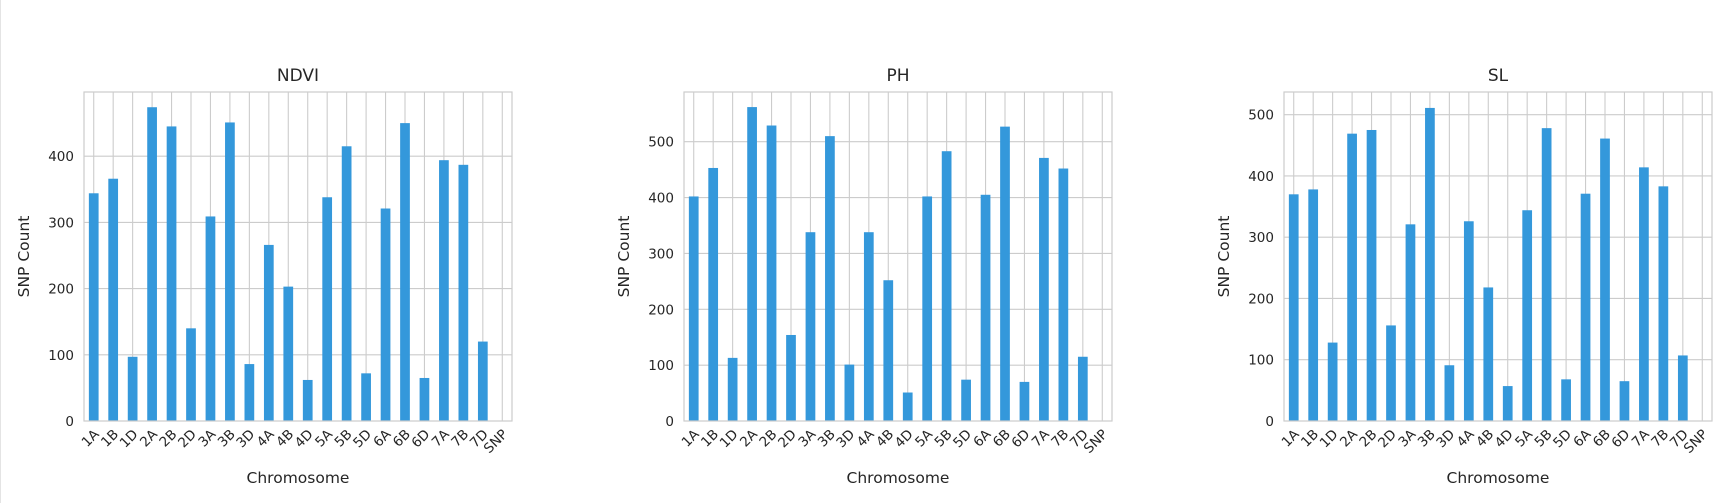 The image size is (1730, 503). I want to click on chart-title: PH, so click(897, 76).